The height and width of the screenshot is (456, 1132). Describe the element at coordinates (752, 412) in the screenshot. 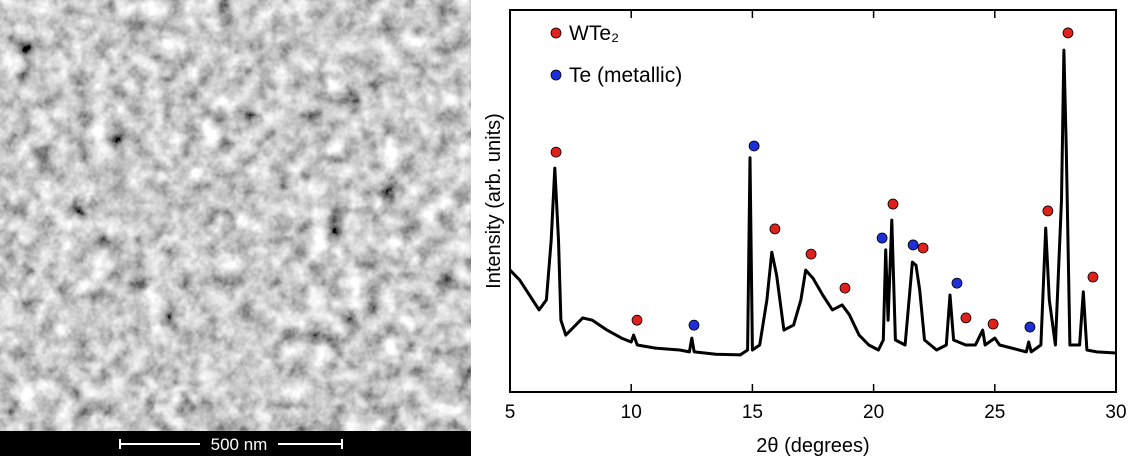

I see `x-tick-label: 15` at that location.